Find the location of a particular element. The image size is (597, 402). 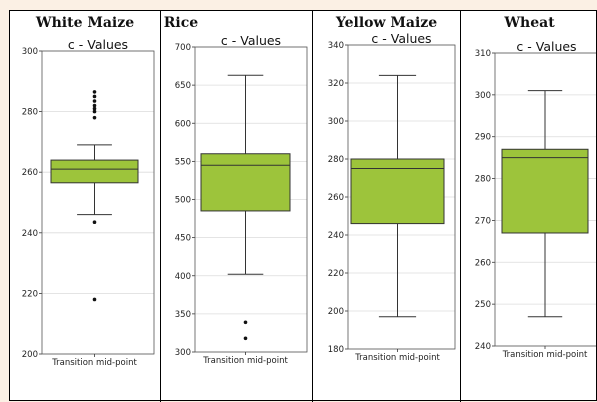

y-tick-label: 600 is located at coordinates (183, 124).